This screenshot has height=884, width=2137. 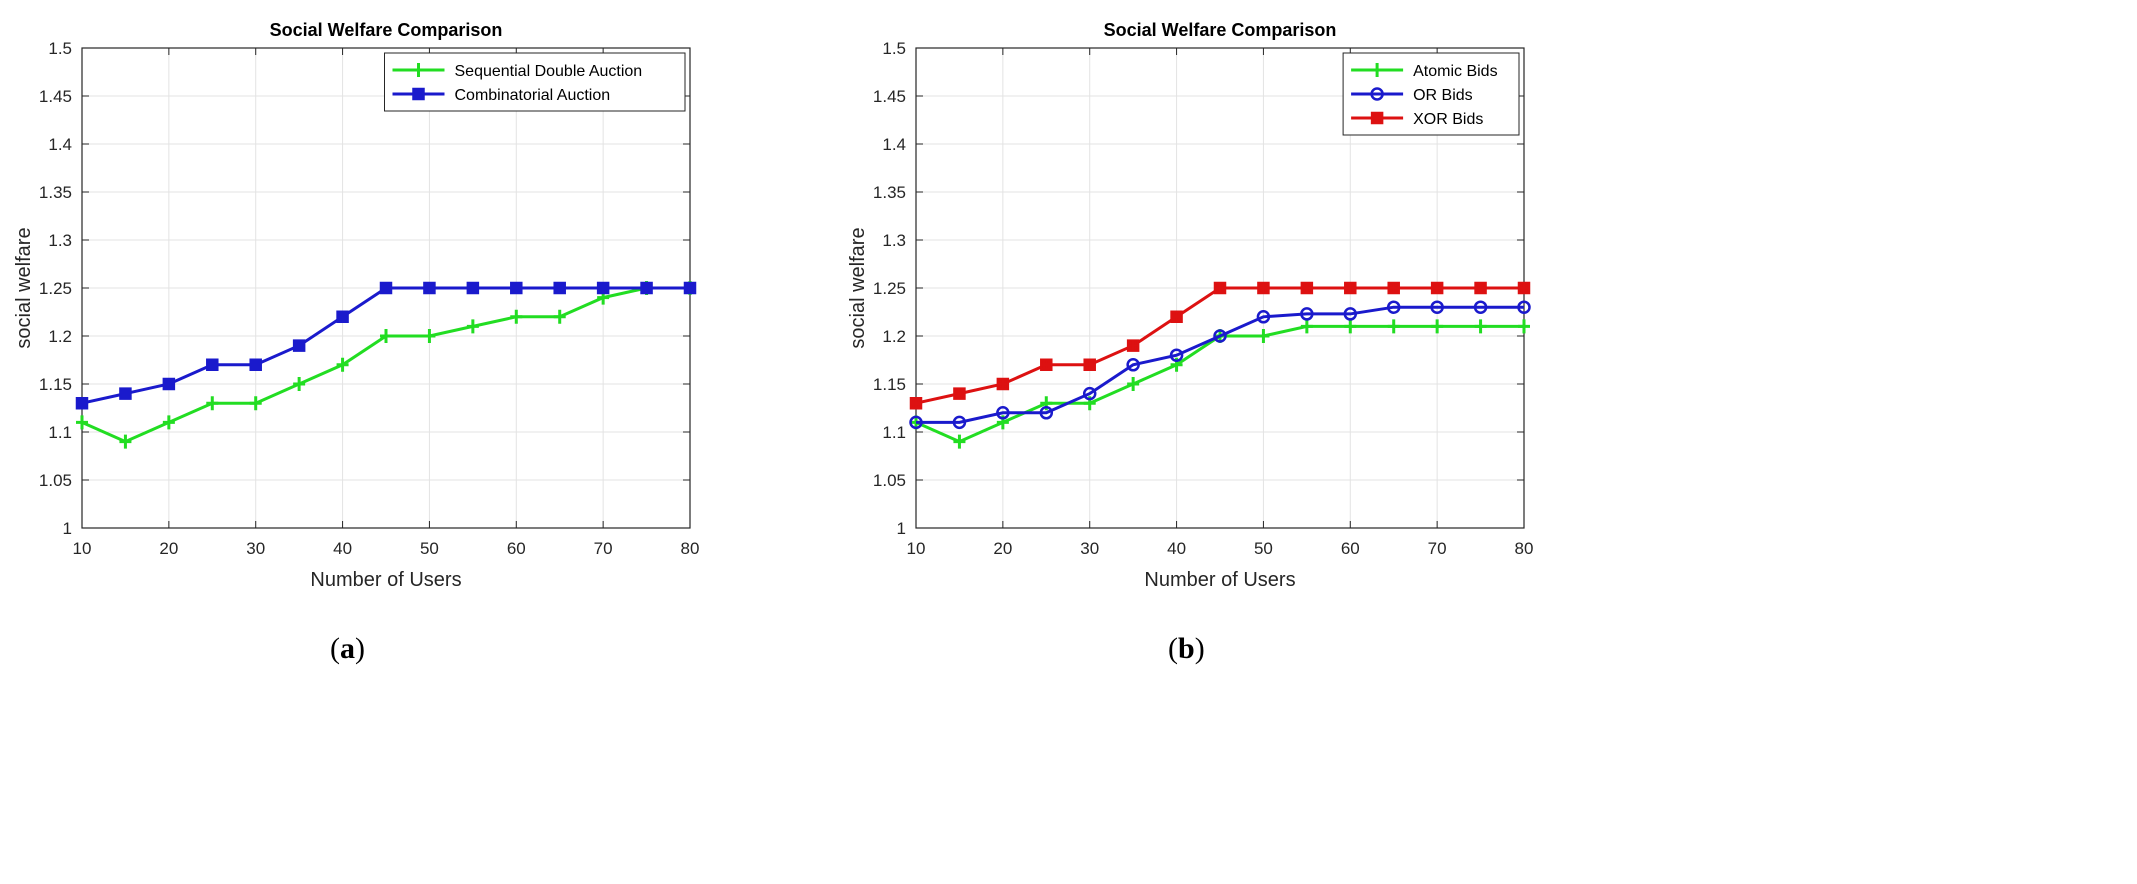 I want to click on c0-x-tick-label-4: 50, so click(x=429, y=548).